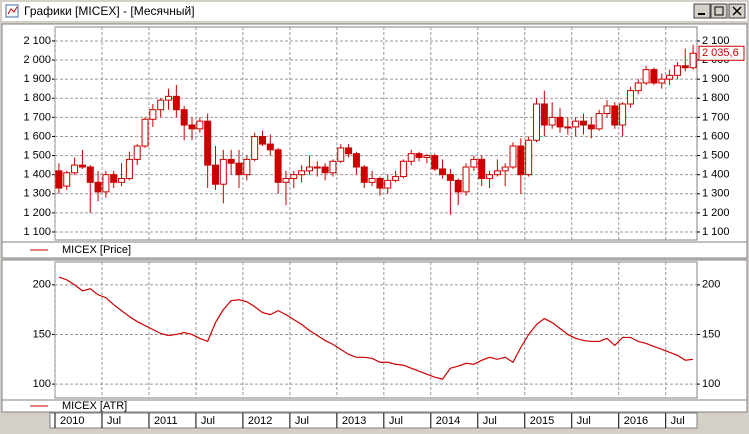 This screenshot has width=749, height=434. What do you see at coordinates (109, 11) in the screenshot?
I see `window-title: Графики [MICEX] - [Месячный]` at bounding box center [109, 11].